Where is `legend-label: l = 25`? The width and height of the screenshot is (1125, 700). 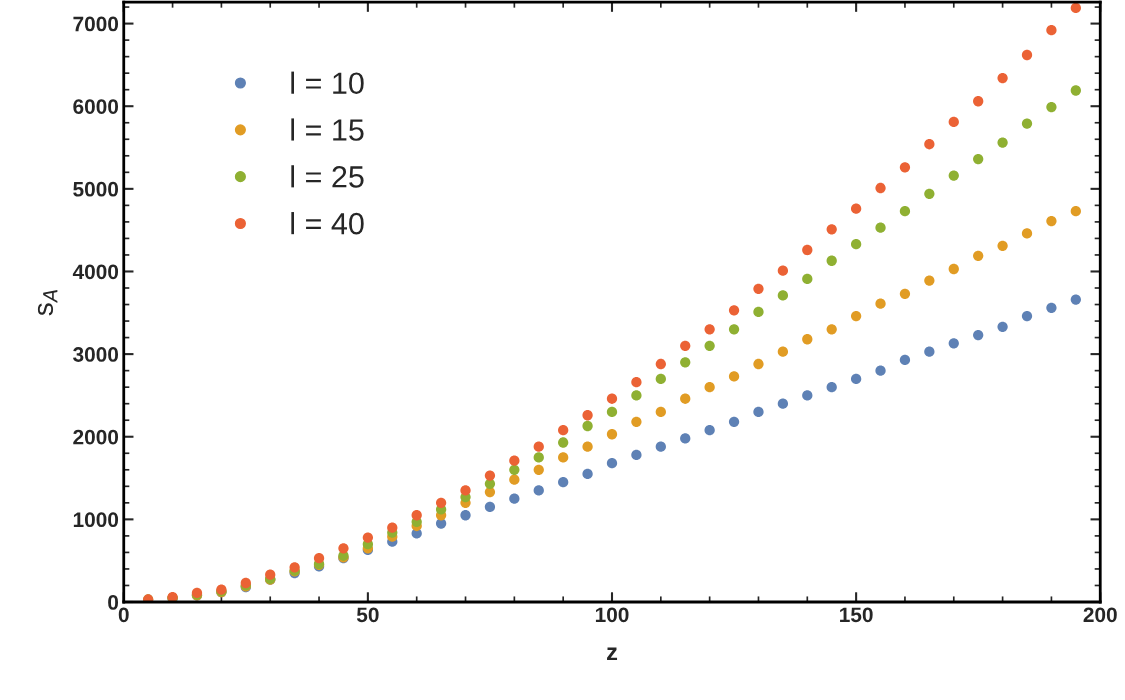 legend-label: l = 25 is located at coordinates (327, 176).